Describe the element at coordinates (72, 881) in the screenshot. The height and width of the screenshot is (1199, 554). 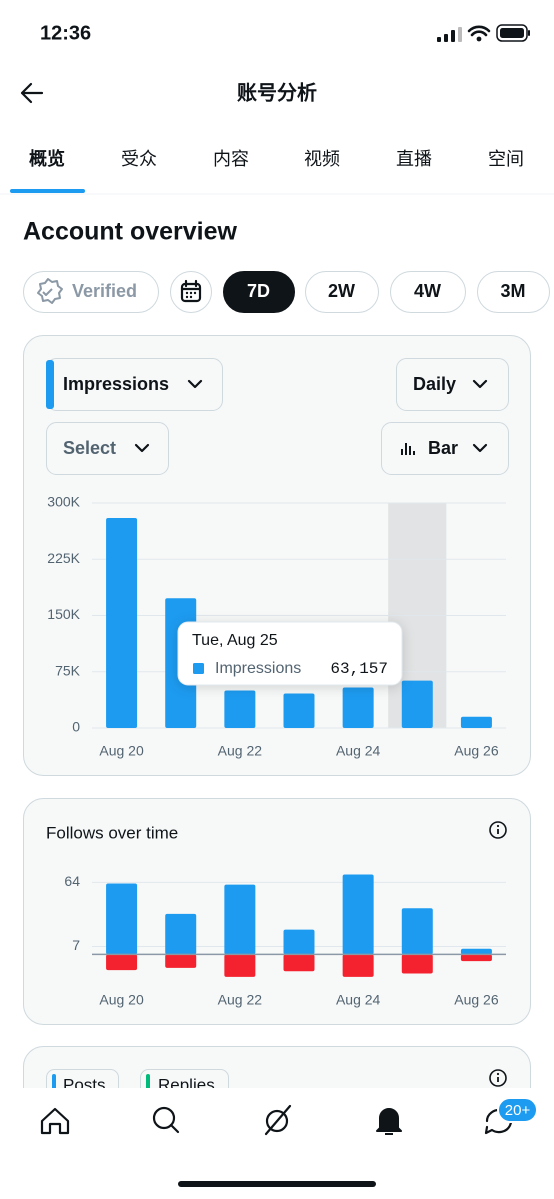
I see `y-tick-label: 64` at that location.